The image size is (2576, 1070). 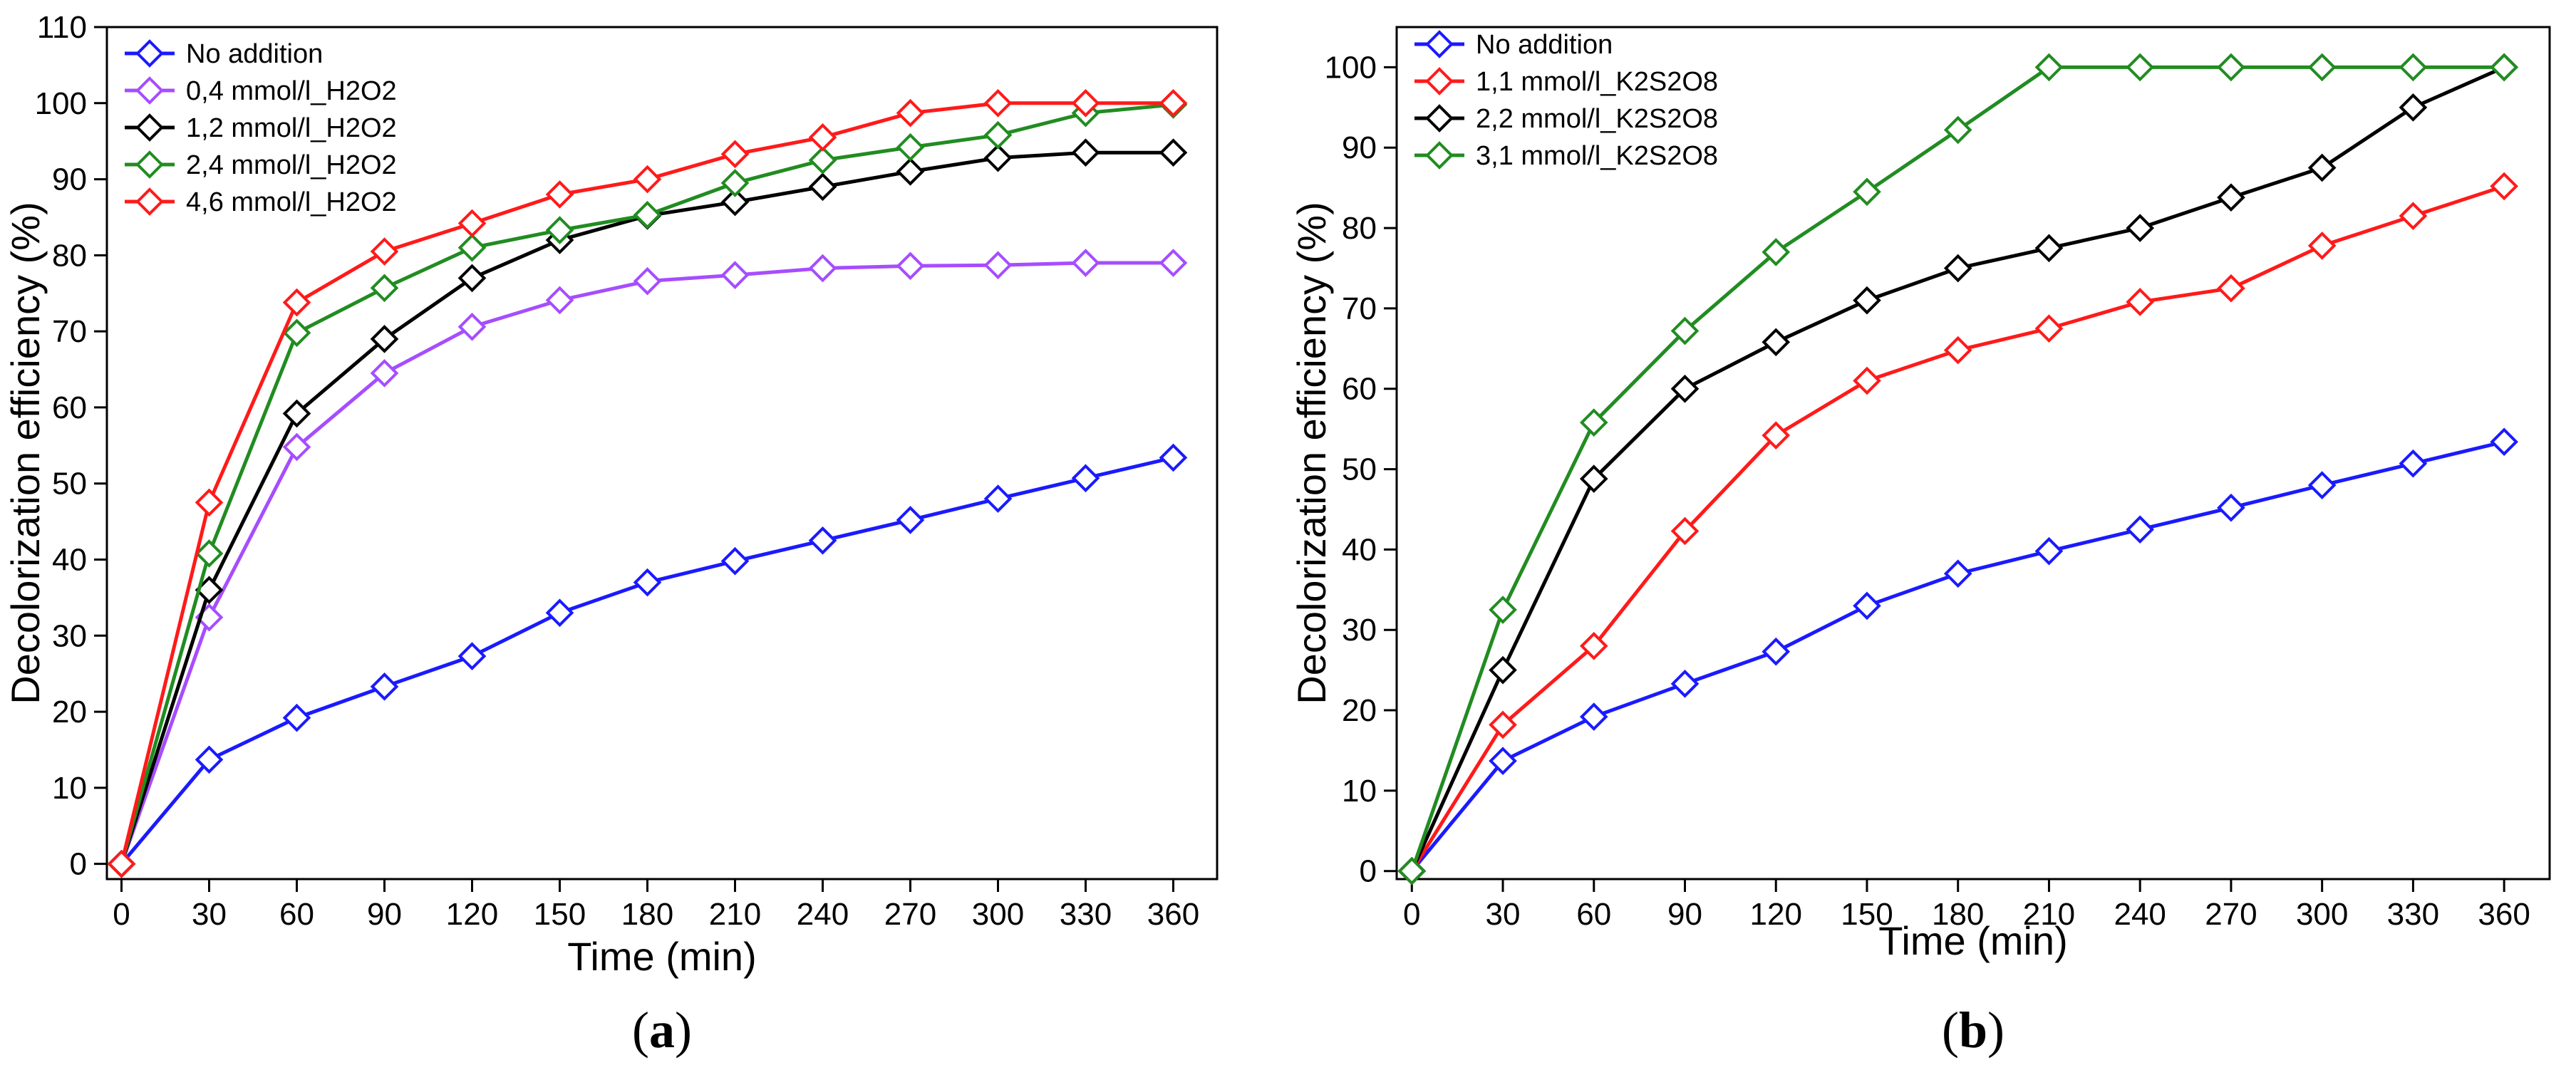 I want to click on x-tick-label: 60, so click(x=1594, y=914).